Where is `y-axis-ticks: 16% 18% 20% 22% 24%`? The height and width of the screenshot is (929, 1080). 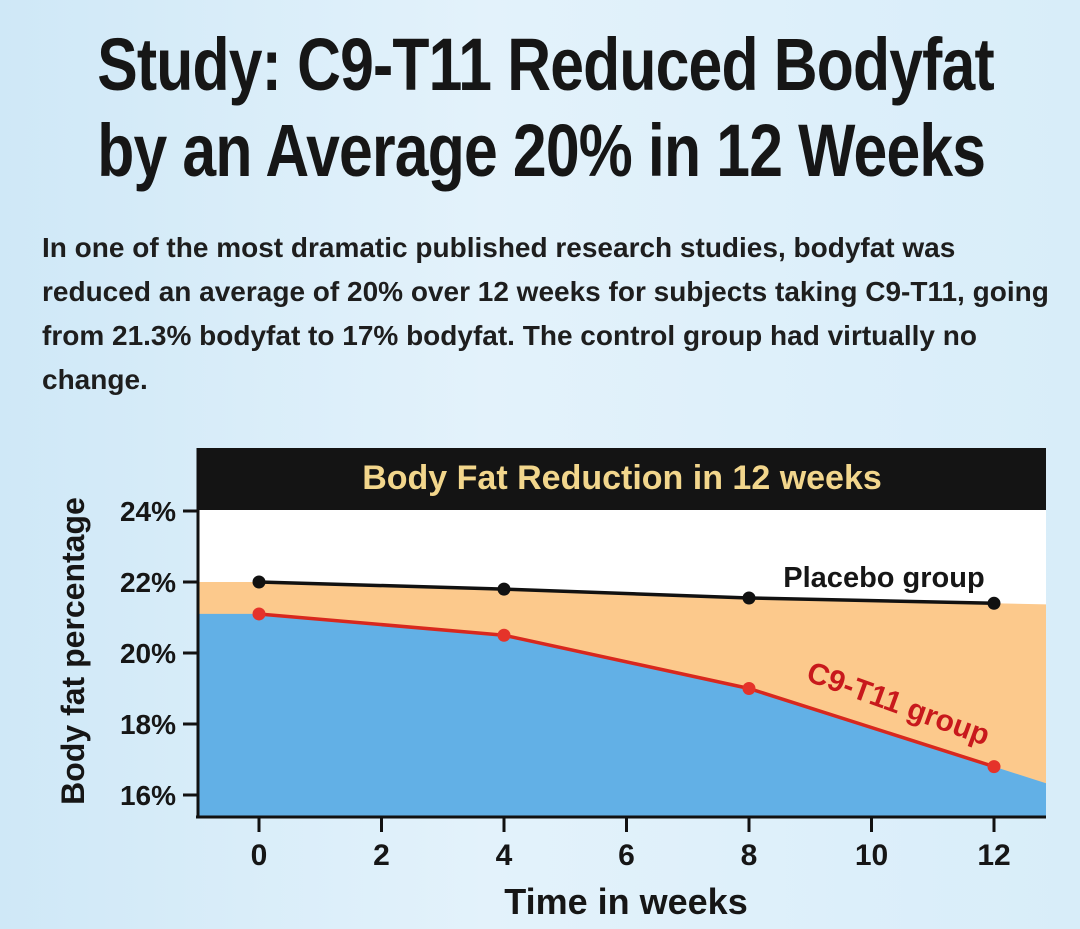
y-axis-ticks: 16% 18% 20% 22% 24% is located at coordinates (159, 653).